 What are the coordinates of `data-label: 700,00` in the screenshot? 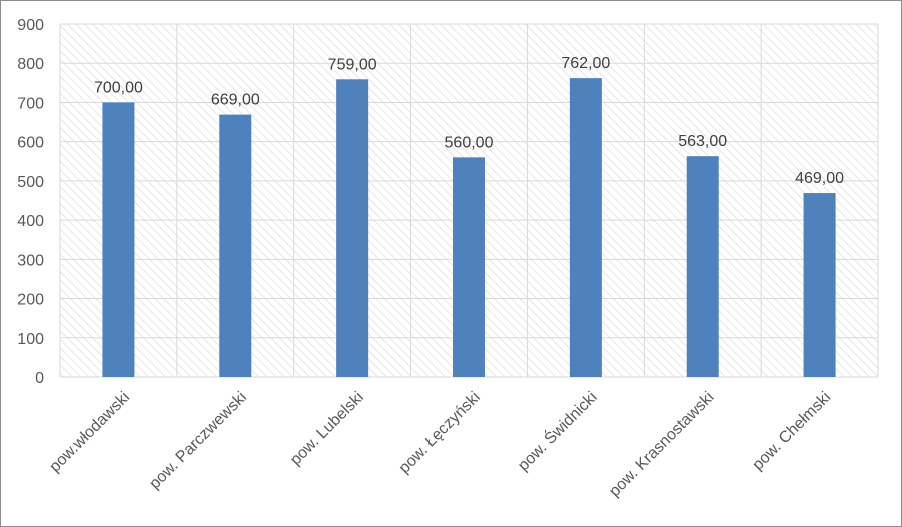 It's located at (118, 87).